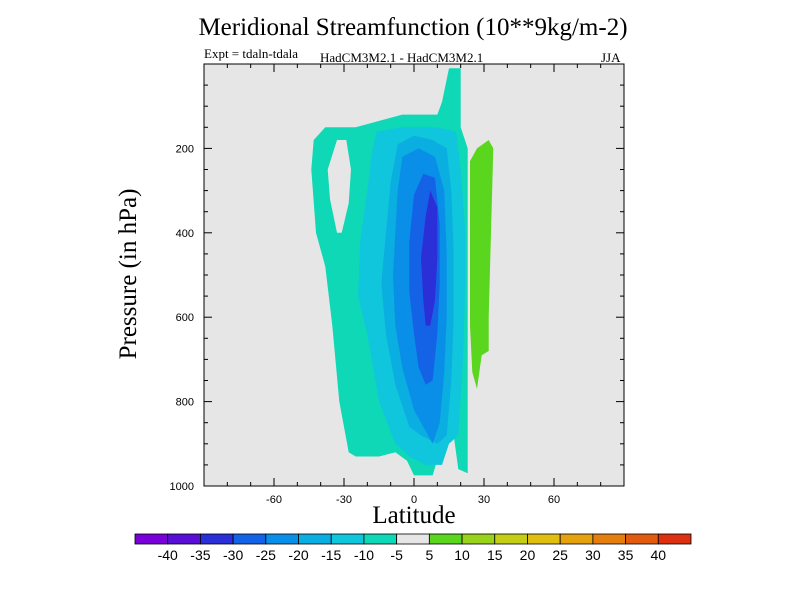 The image size is (800, 600). I want to click on x-tick-label: 30, so click(484, 500).